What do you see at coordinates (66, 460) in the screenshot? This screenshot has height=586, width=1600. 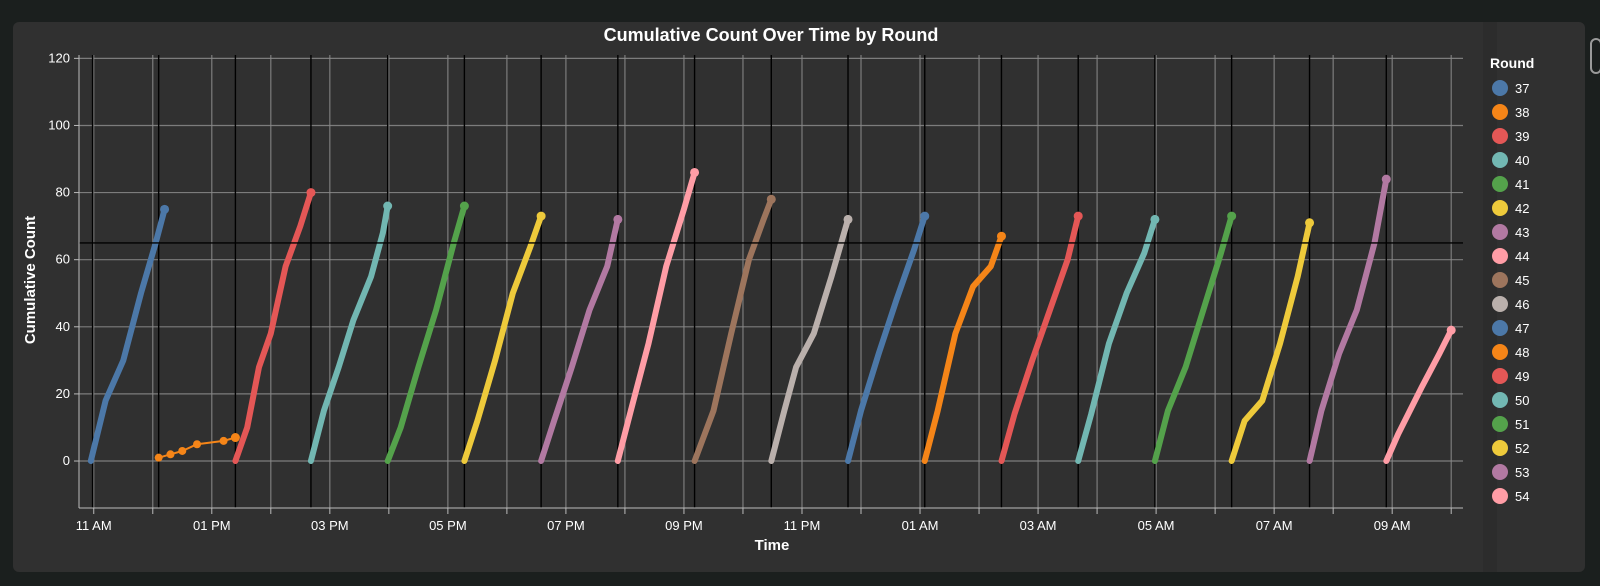 I see `y-tick-label: 0` at bounding box center [66, 460].